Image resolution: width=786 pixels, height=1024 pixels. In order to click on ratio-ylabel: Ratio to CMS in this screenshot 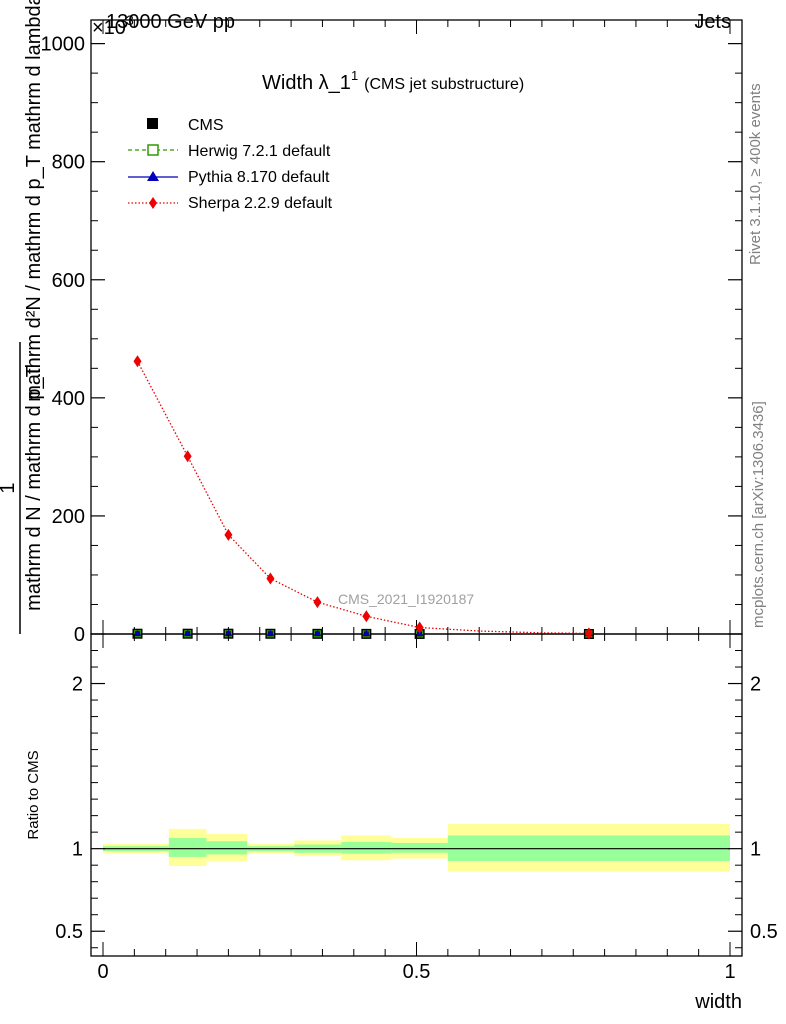, I will do `click(33, 794)`.